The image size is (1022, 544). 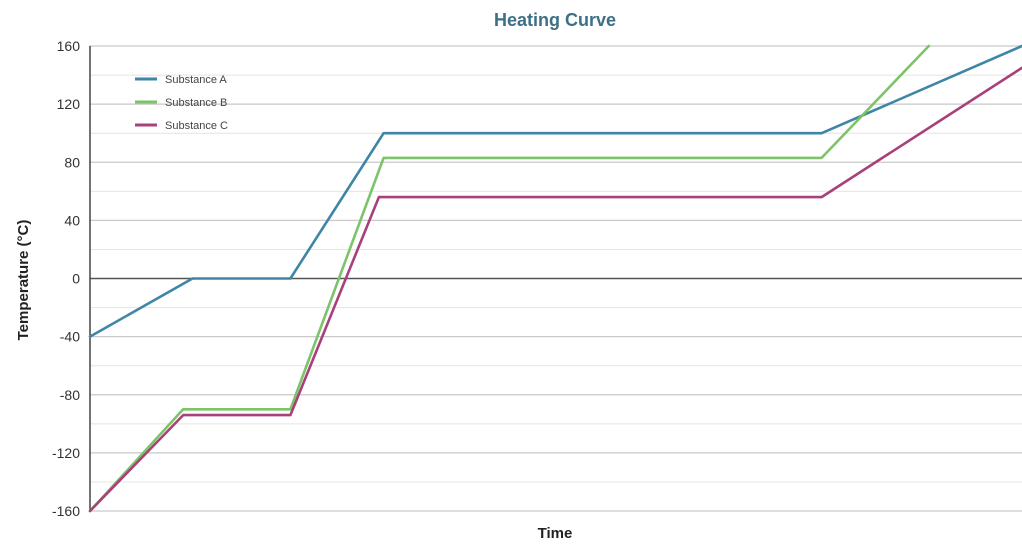 I want to click on y-tick-label: 120, so click(x=69, y=104).